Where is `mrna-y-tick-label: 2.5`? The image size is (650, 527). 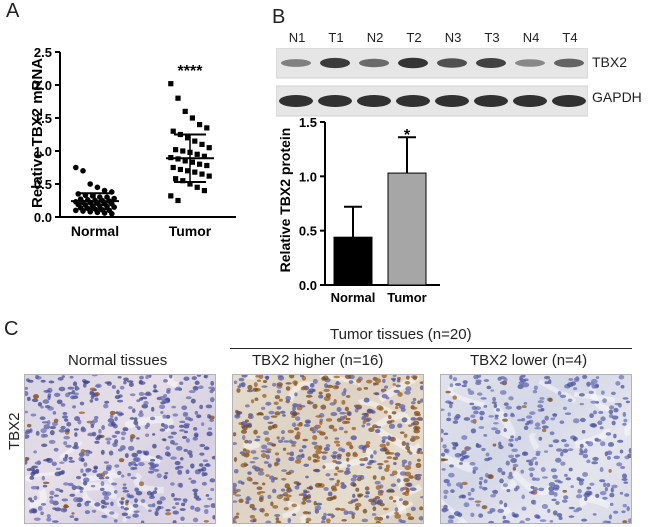 mrna-y-tick-label: 2.5 is located at coordinates (43, 52).